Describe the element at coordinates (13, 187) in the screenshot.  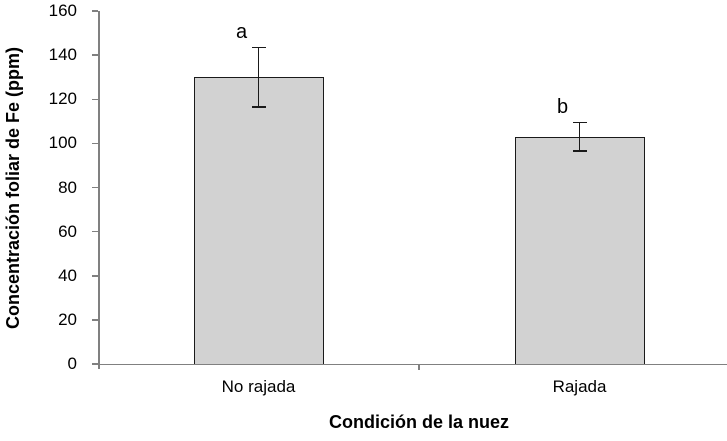
I see `y-axis-title: Concentración foliar de Fe (ppm)` at that location.